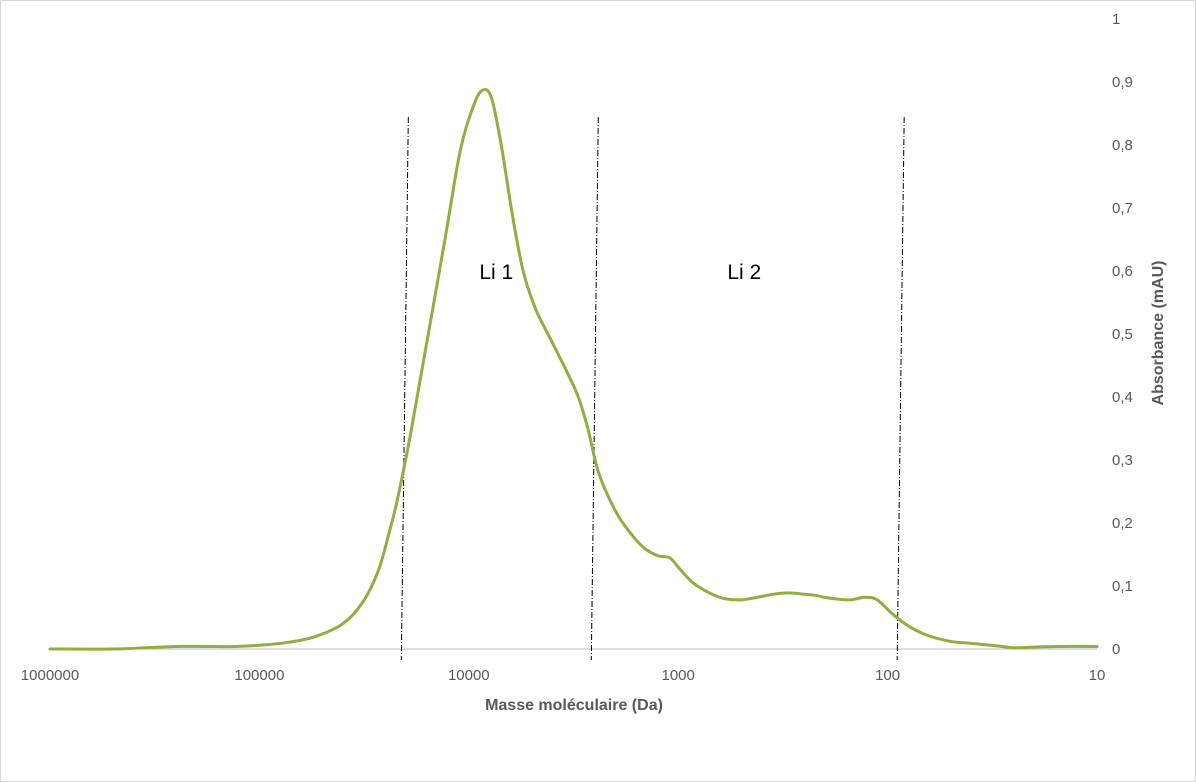 This screenshot has width=1196, height=782. Describe the element at coordinates (1097, 675) in the screenshot. I see `x-tick-label: 10` at that location.